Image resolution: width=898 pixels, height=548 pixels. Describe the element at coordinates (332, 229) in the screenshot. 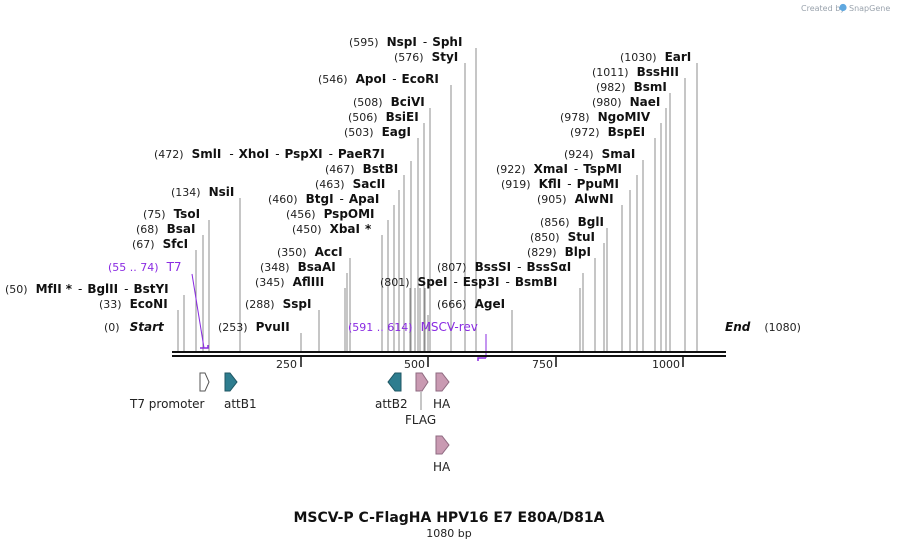

I see `enzyme-label-xbai: (450) XbaI *` at that location.